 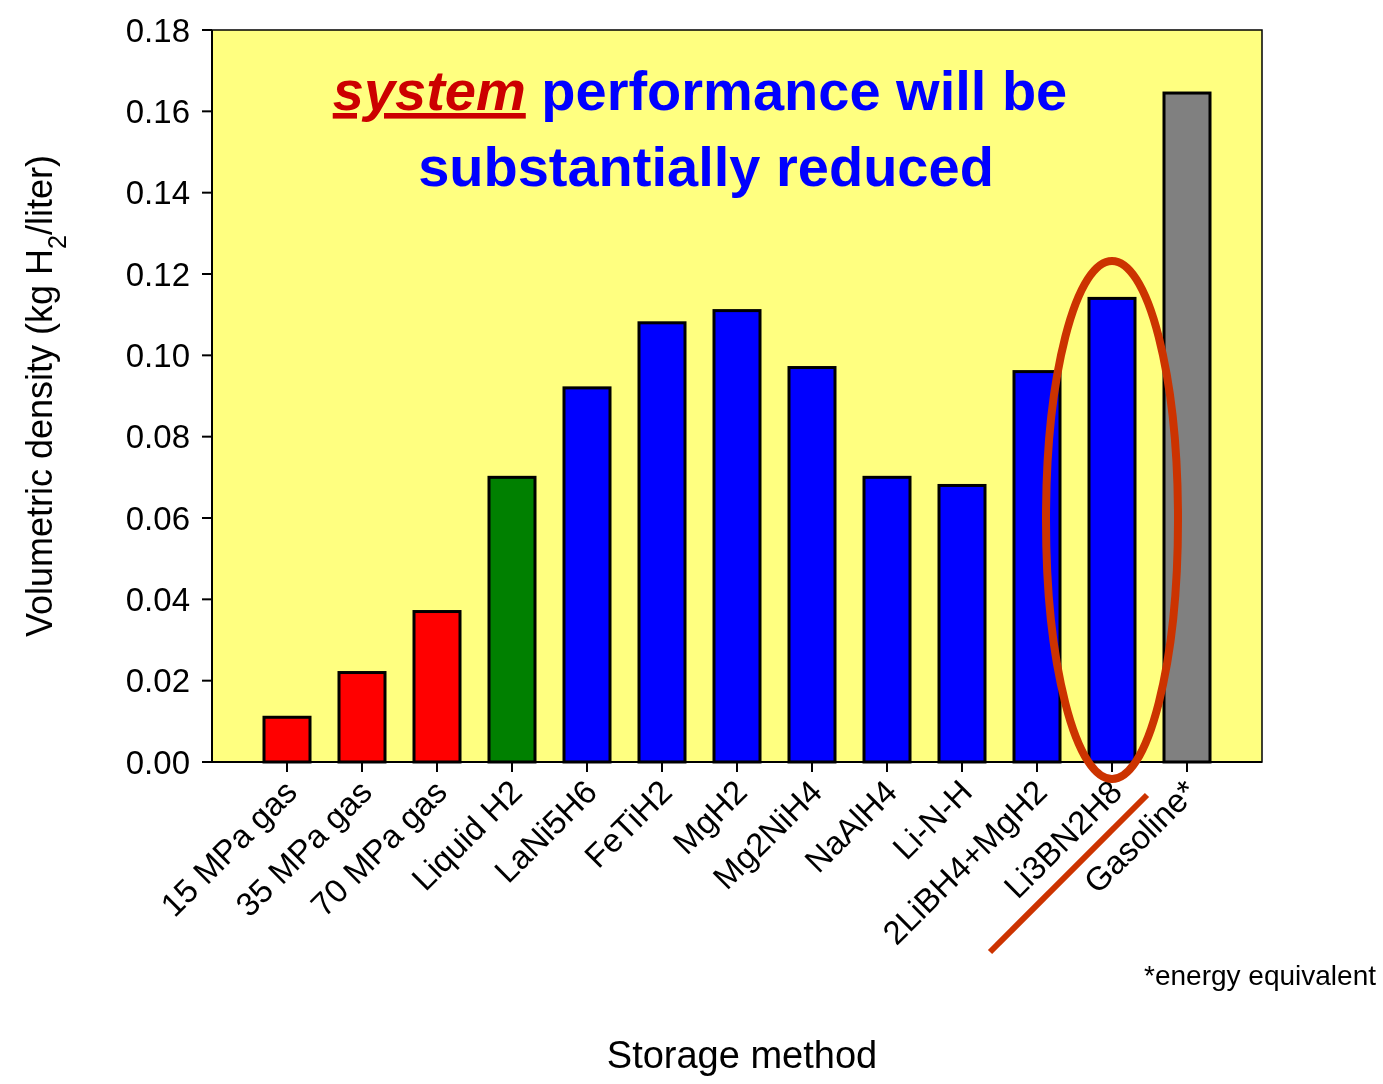 I want to click on x-axis-title: Storage method, so click(x=742, y=1055).